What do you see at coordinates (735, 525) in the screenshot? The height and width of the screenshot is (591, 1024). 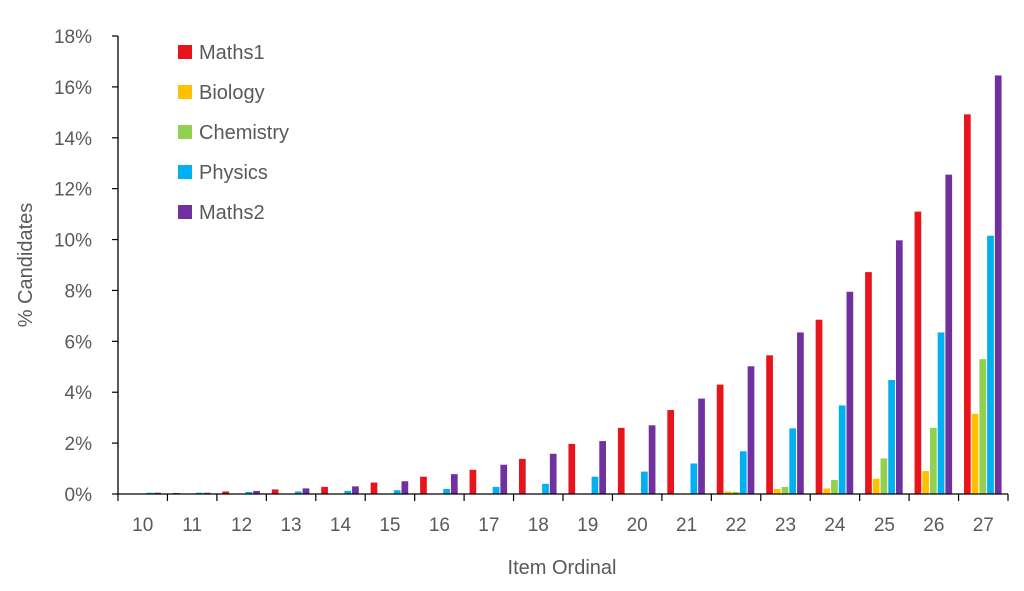 I see `x-tick-label: 22` at bounding box center [735, 525].